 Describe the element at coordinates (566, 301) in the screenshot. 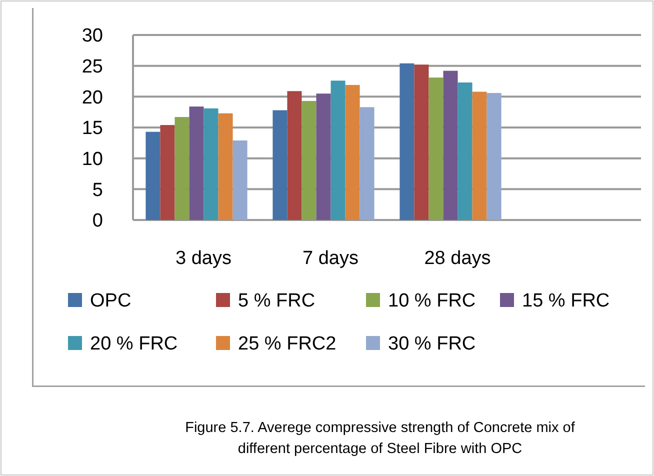

I see `legend-label: 15 % FRC` at that location.